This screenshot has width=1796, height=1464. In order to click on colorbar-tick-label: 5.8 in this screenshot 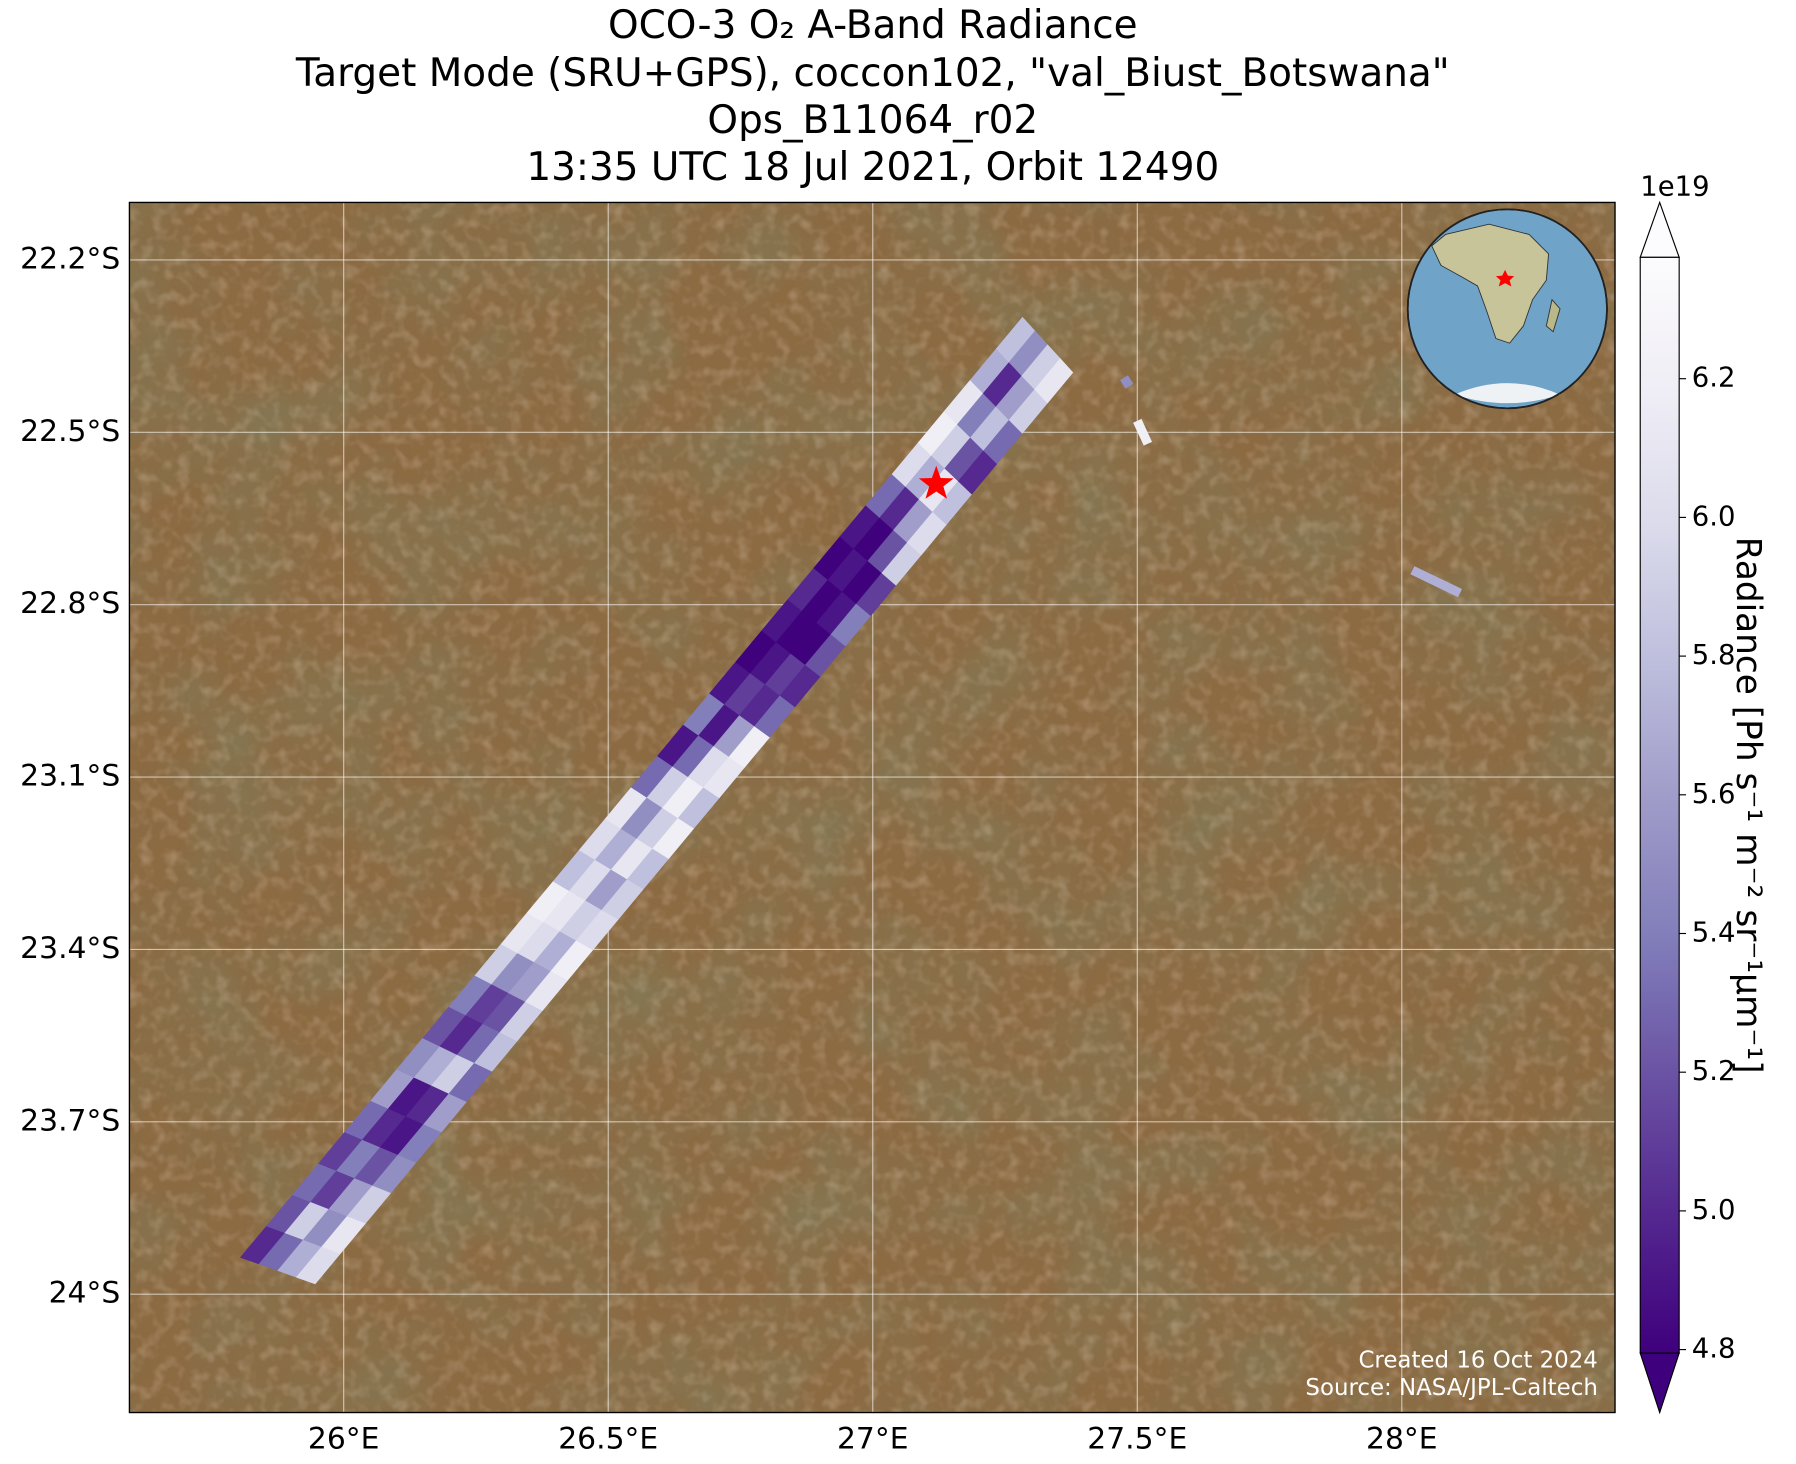, I will do `click(1714, 655)`.